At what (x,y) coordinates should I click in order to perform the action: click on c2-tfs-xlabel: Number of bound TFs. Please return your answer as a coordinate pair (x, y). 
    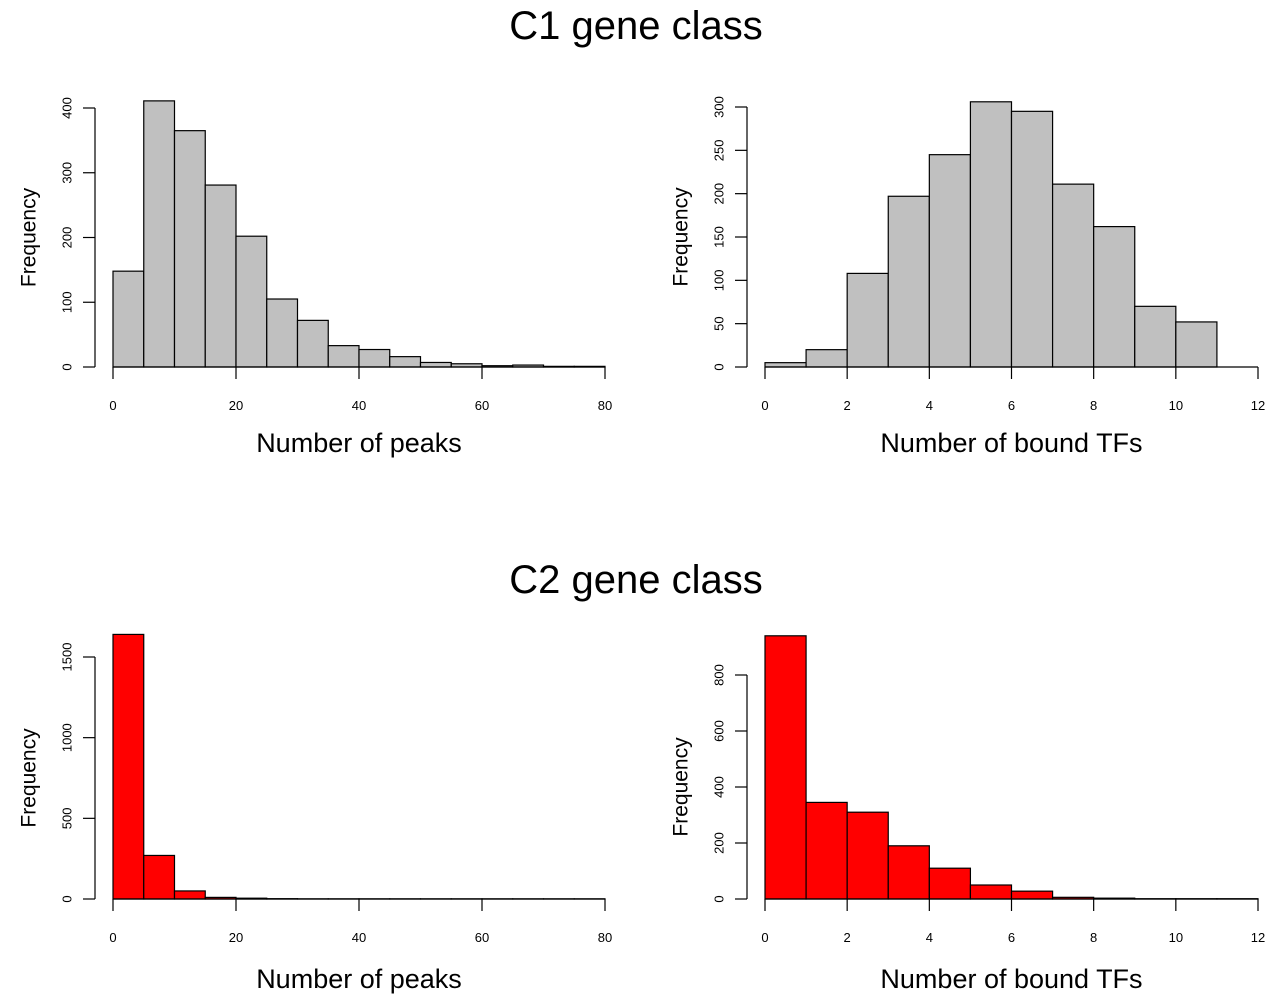
    Looking at the image, I should click on (1011, 979).